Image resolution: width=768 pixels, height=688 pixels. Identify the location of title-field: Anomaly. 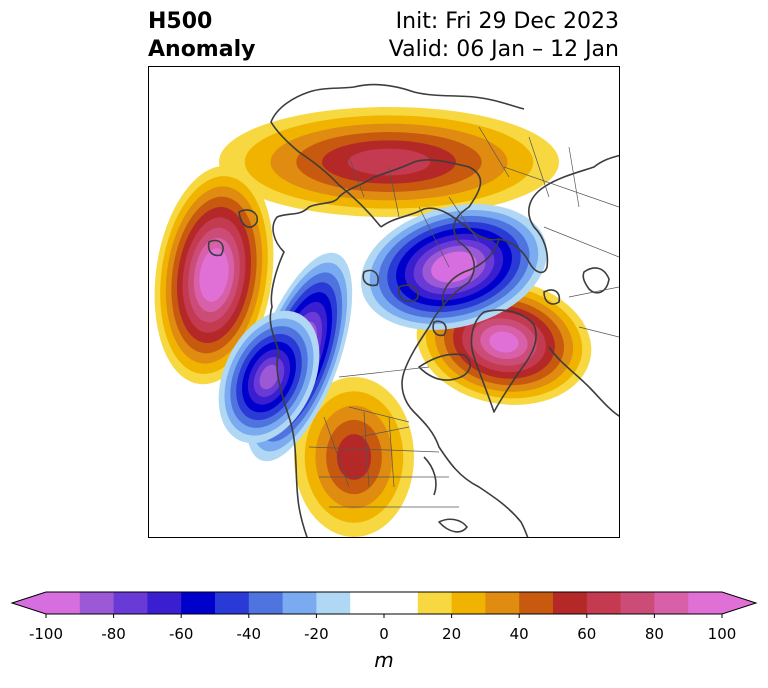
(202, 49).